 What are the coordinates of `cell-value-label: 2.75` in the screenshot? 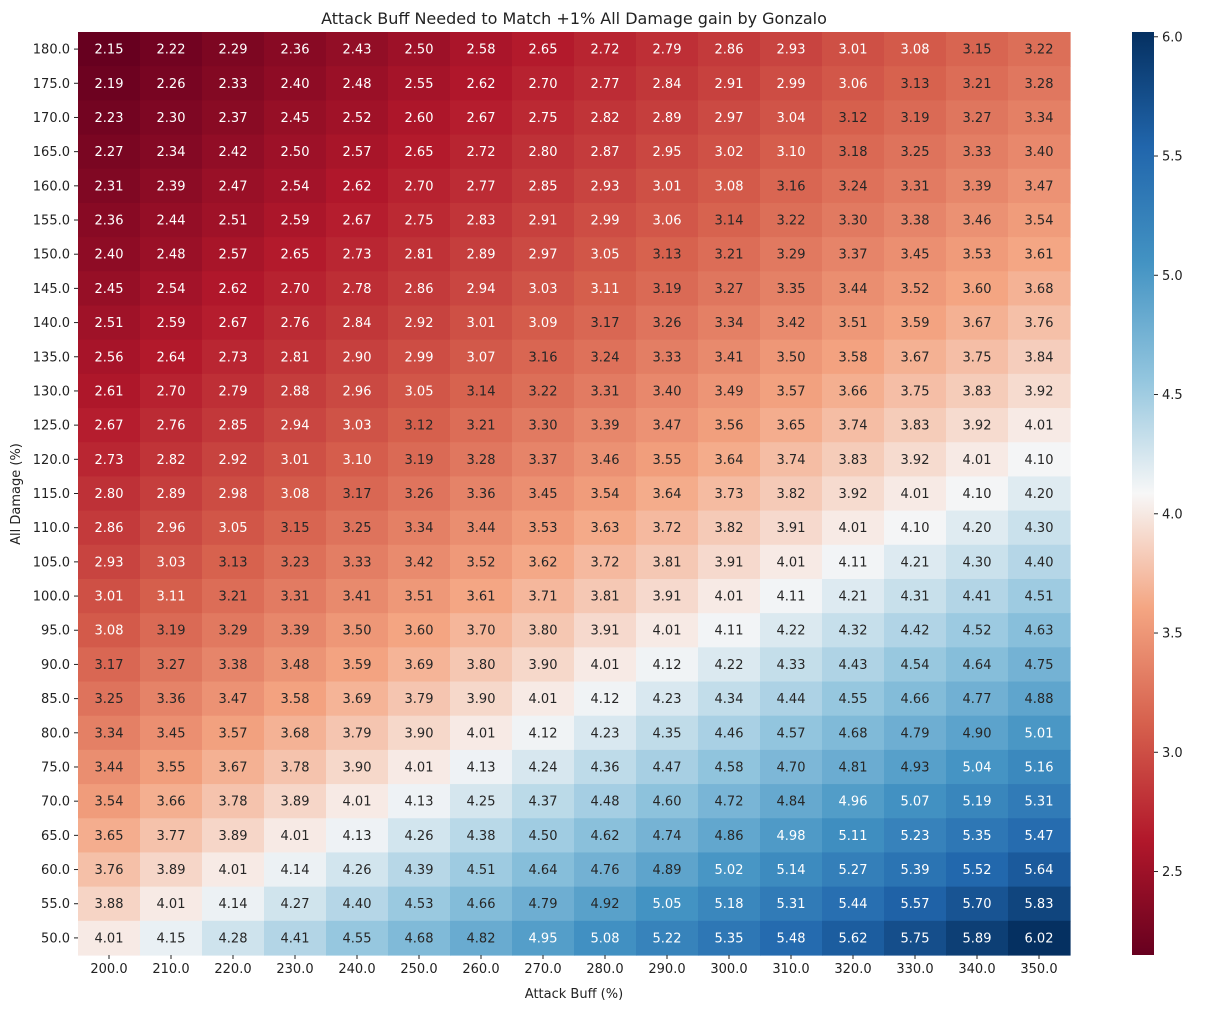 It's located at (419, 221).